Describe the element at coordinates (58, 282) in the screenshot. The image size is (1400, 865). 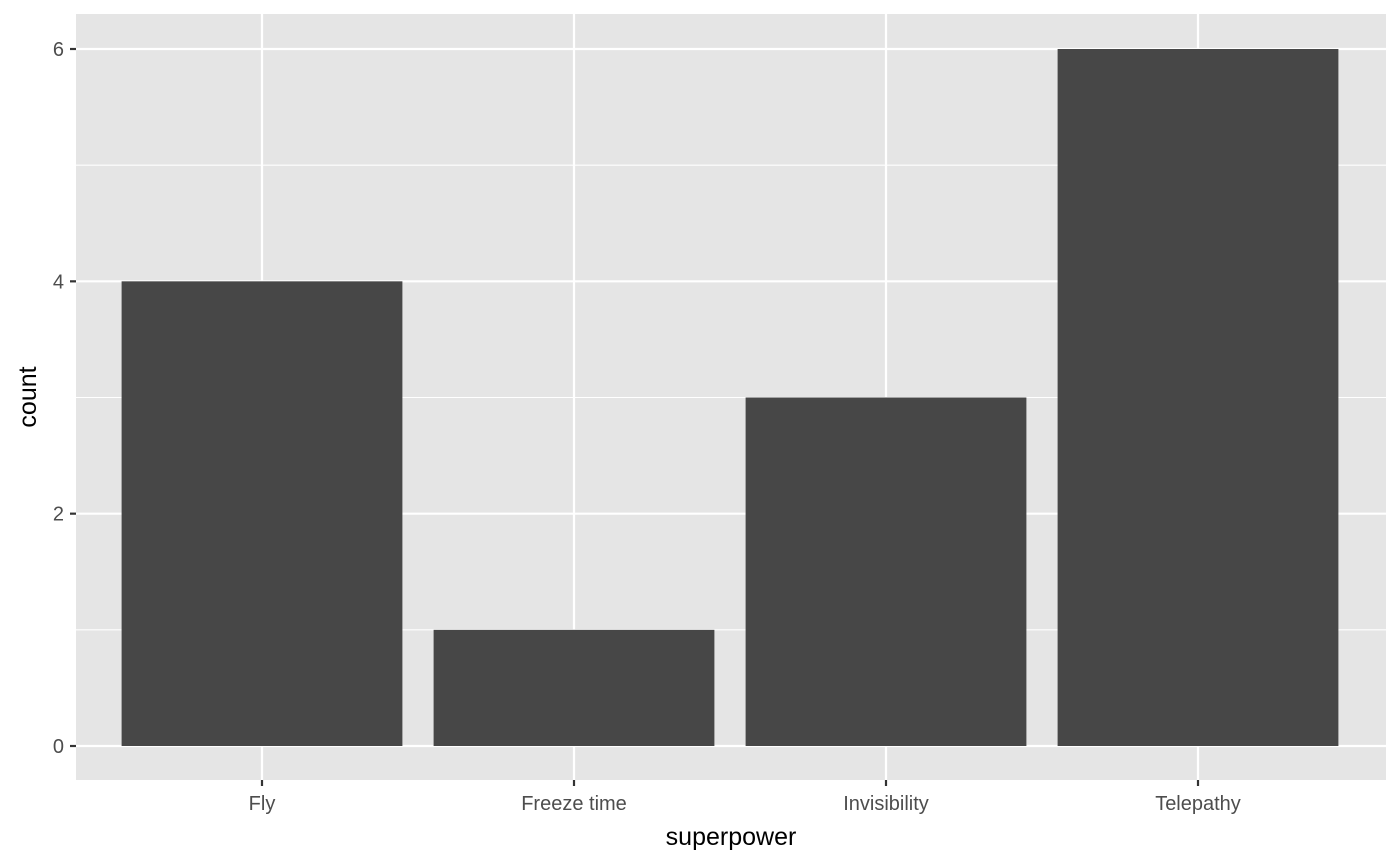
I see `y-tick-label: 4` at that location.